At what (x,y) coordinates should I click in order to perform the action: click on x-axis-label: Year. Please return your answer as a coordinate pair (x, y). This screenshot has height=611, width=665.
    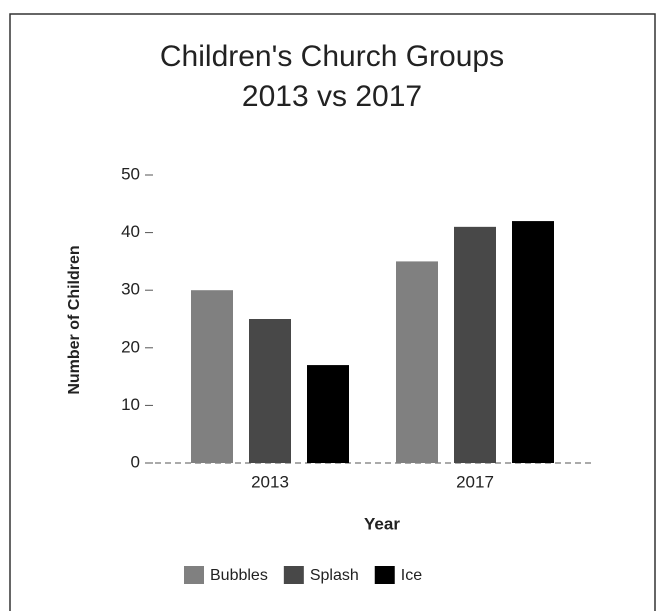
    Looking at the image, I should click on (382, 523).